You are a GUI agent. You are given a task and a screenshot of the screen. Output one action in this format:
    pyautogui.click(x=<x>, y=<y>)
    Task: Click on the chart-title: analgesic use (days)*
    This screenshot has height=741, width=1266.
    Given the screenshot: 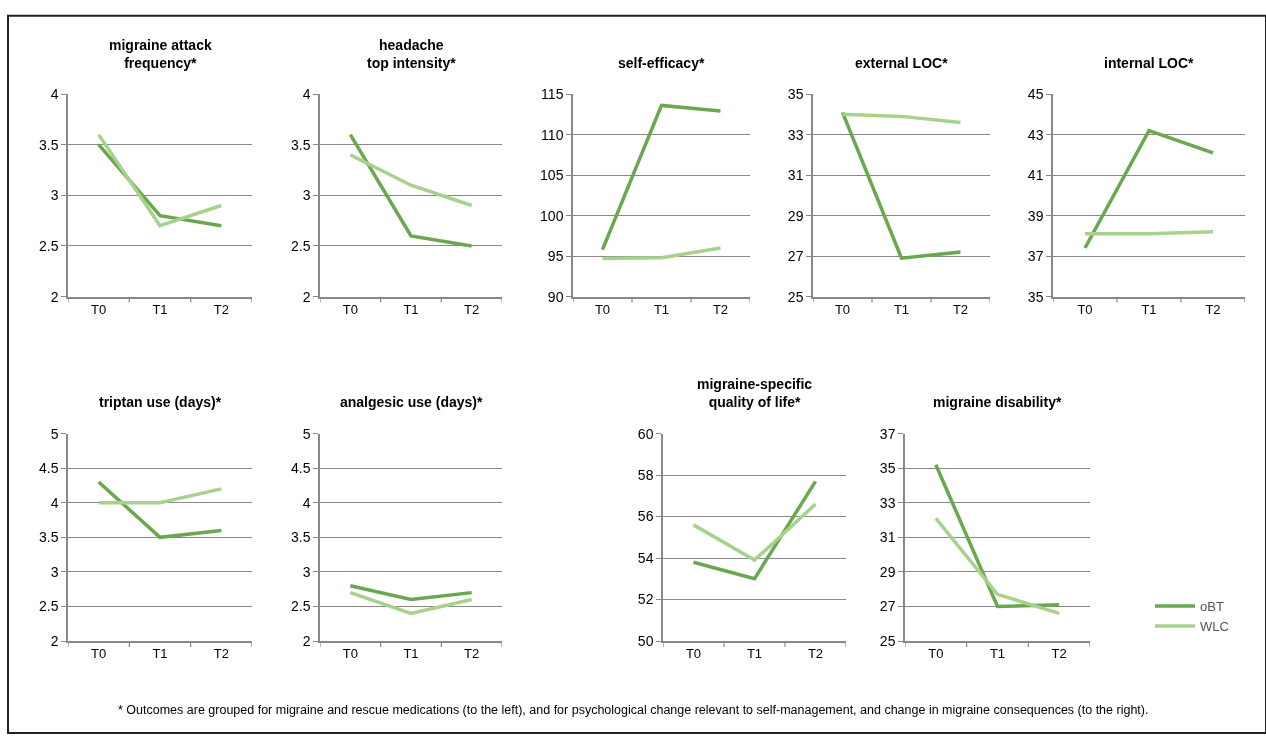 What is the action you would take?
    pyautogui.click(x=411, y=402)
    